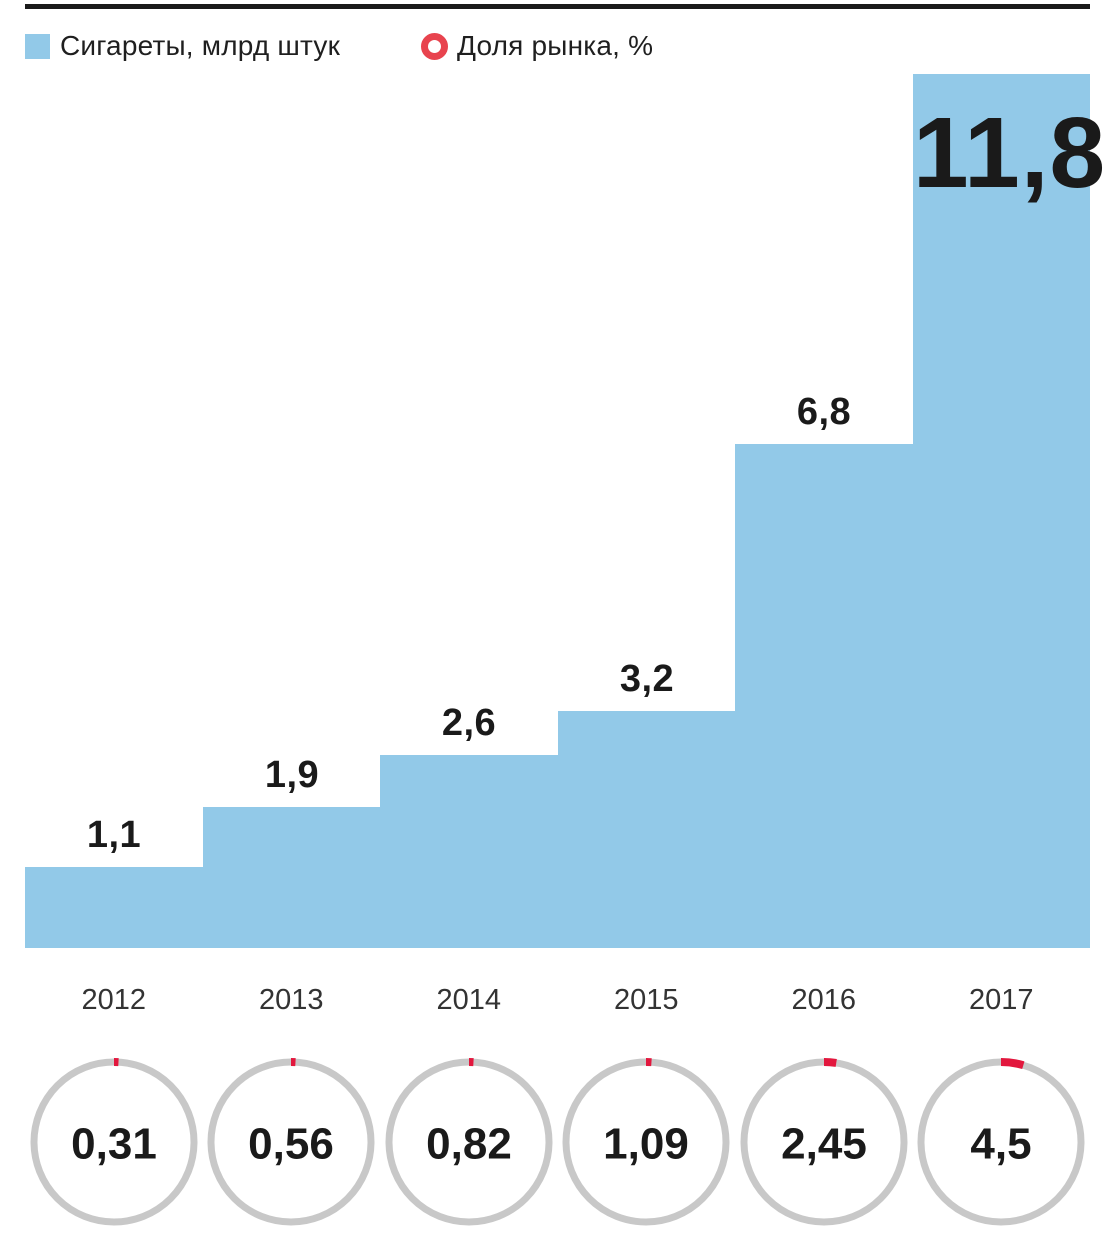 Image resolution: width=1116 pixels, height=1256 pixels. I want to click on legend-item-market-share: Доля рынка, %, so click(537, 46).